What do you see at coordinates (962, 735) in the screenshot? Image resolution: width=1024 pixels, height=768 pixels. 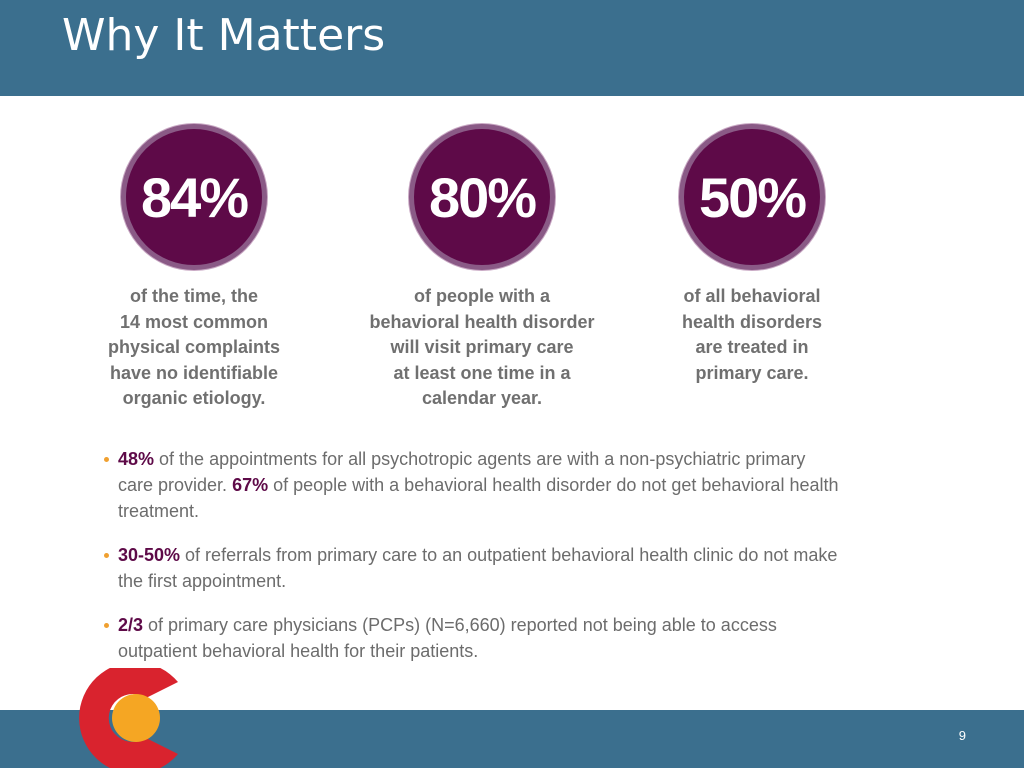 I see `page-number: 9` at bounding box center [962, 735].